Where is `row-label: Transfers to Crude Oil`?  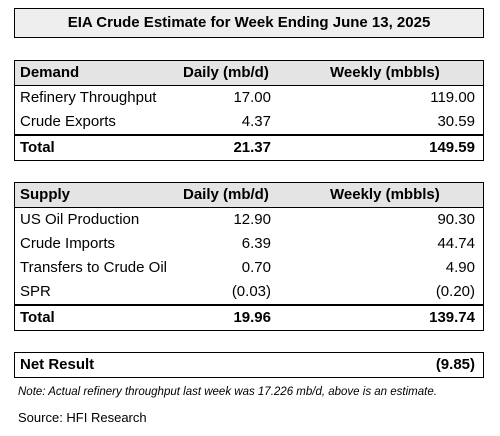
row-label: Transfers to Crude Oil is located at coordinates (93, 267).